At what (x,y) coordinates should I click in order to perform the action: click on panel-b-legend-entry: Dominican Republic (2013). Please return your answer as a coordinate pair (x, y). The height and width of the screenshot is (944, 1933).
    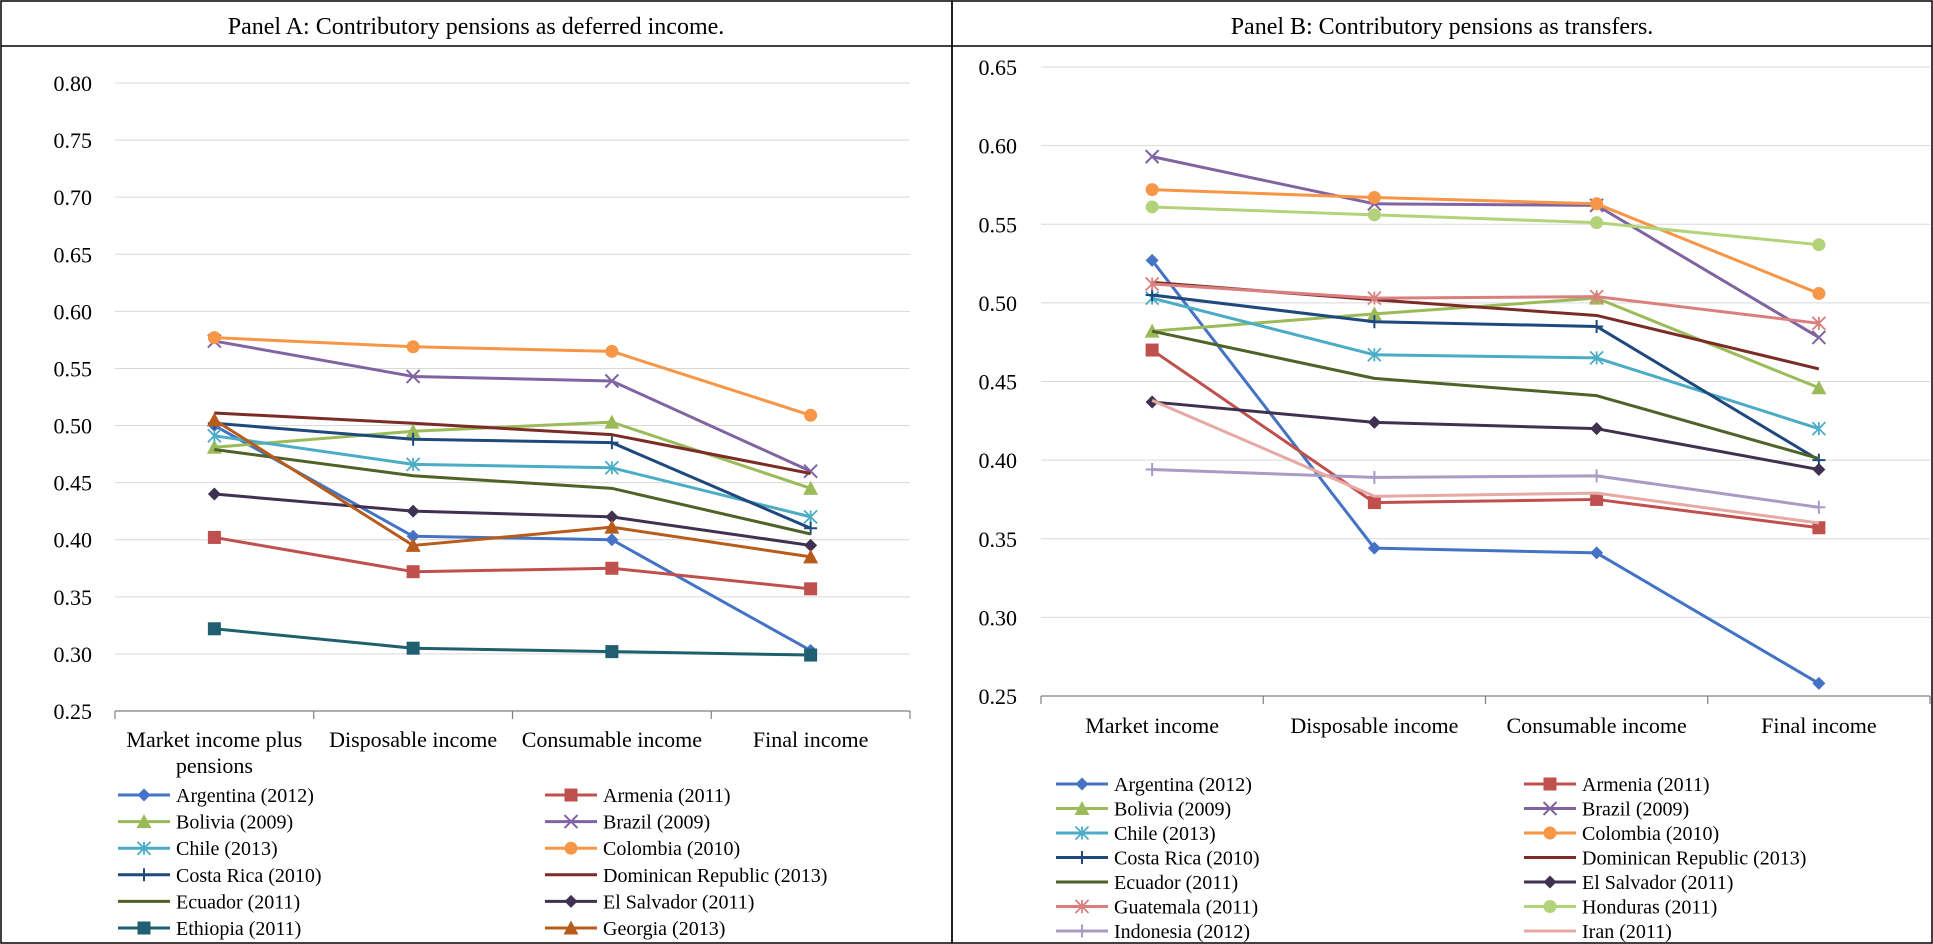
    Looking at the image, I should click on (1665, 859).